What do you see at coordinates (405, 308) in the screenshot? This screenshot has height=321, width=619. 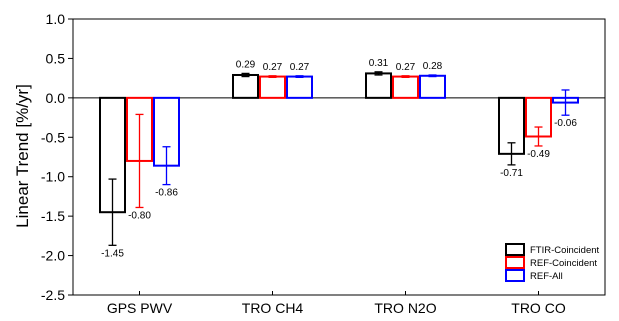 I see `category-label: TRO N2O` at bounding box center [405, 308].